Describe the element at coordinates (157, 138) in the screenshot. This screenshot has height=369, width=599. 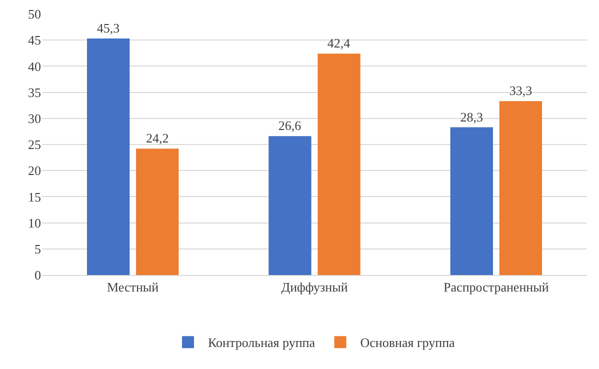
I see `data-label: 24,2` at that location.